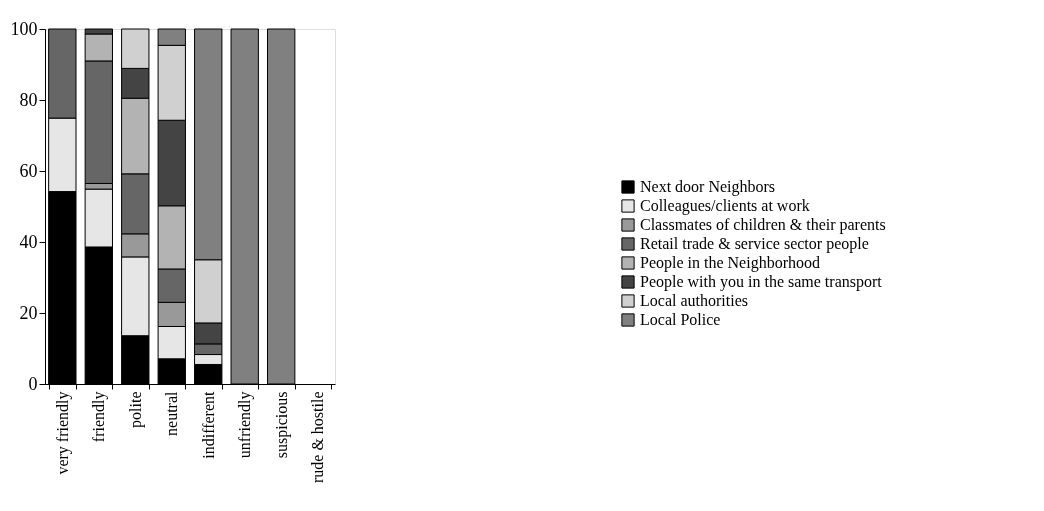 This screenshot has width=1044, height=511. Describe the element at coordinates (730, 263) in the screenshot. I see `legend-label: People in the Neighborhood` at that location.